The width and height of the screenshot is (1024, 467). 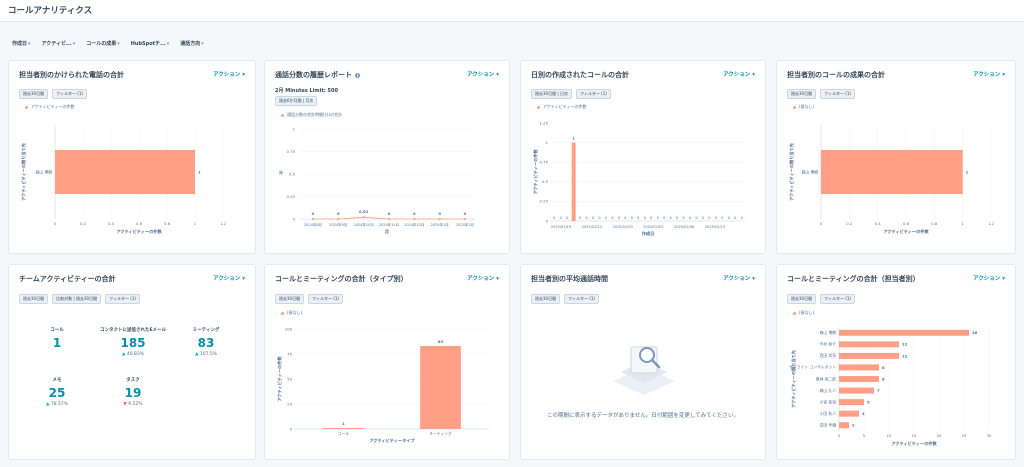 What do you see at coordinates (975, 332) in the screenshot?
I see `data-label: 26` at bounding box center [975, 332].